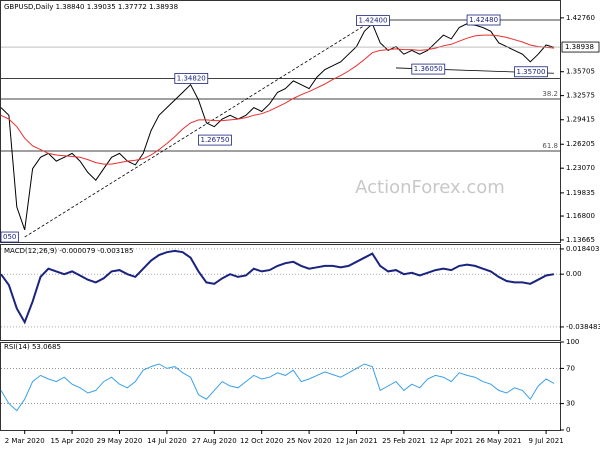 The width and height of the screenshot is (600, 450). Describe the element at coordinates (214, 441) in the screenshot. I see `x-tick-label: 27 Aug 2020` at that location.